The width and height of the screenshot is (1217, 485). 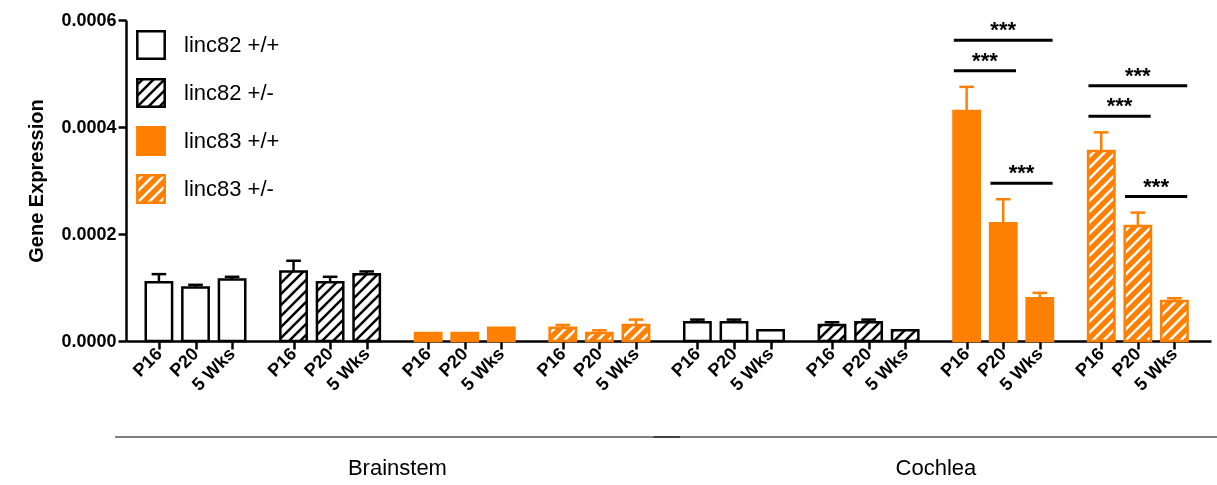 What do you see at coordinates (89, 19) in the screenshot?
I see `y-tick-label: 0.0006` at bounding box center [89, 19].